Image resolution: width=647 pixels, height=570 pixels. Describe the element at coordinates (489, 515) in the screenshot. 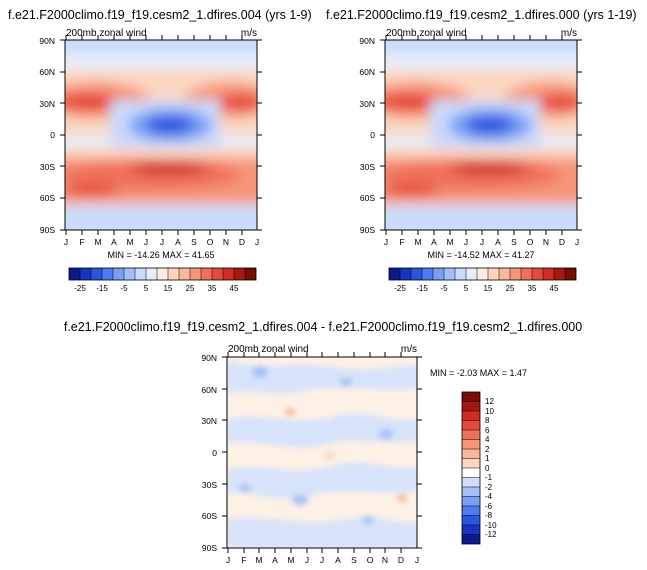

I see `colorbar-label: -8` at that location.